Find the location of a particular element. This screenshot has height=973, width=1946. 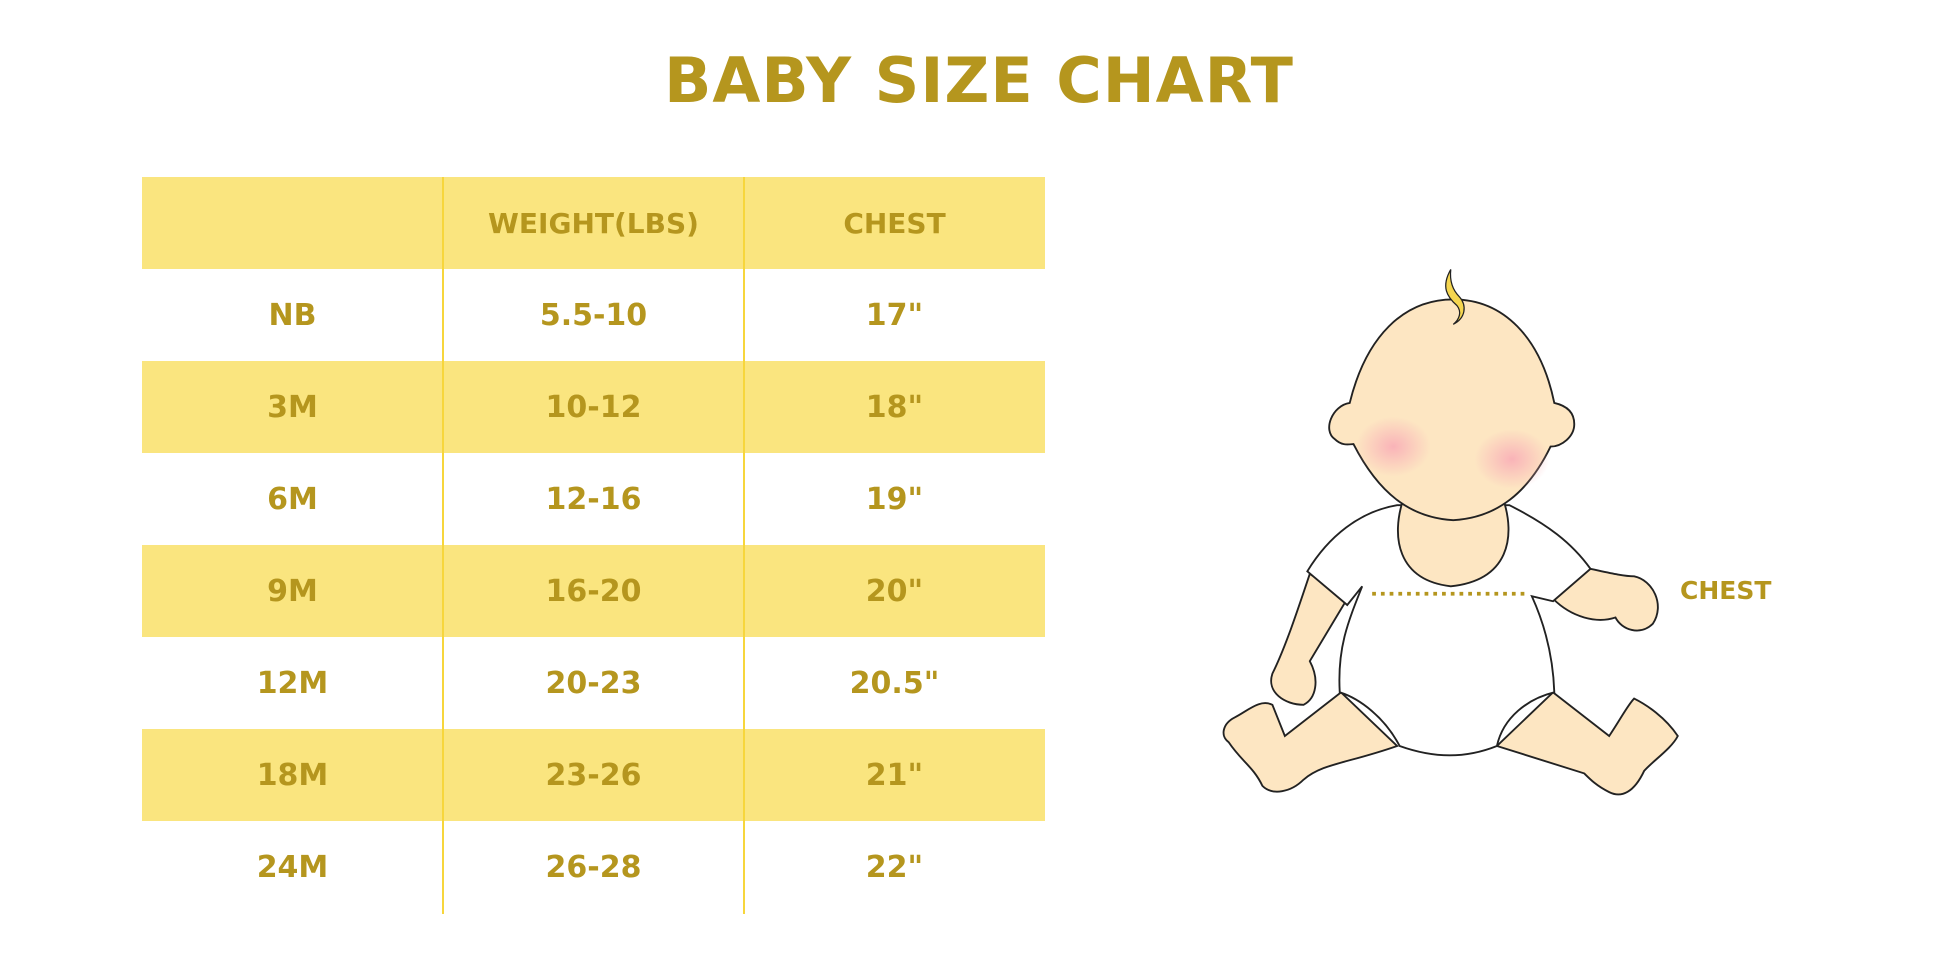

weight-cell: 20-23 is located at coordinates (593, 683).